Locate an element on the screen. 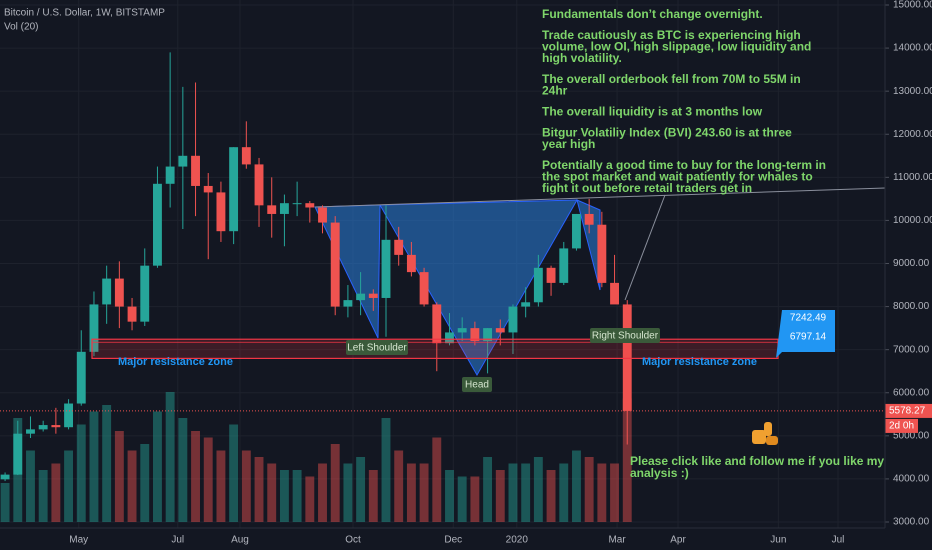 This screenshot has width=932, height=550. y-tick-label: 5000.00 is located at coordinates (911, 435).